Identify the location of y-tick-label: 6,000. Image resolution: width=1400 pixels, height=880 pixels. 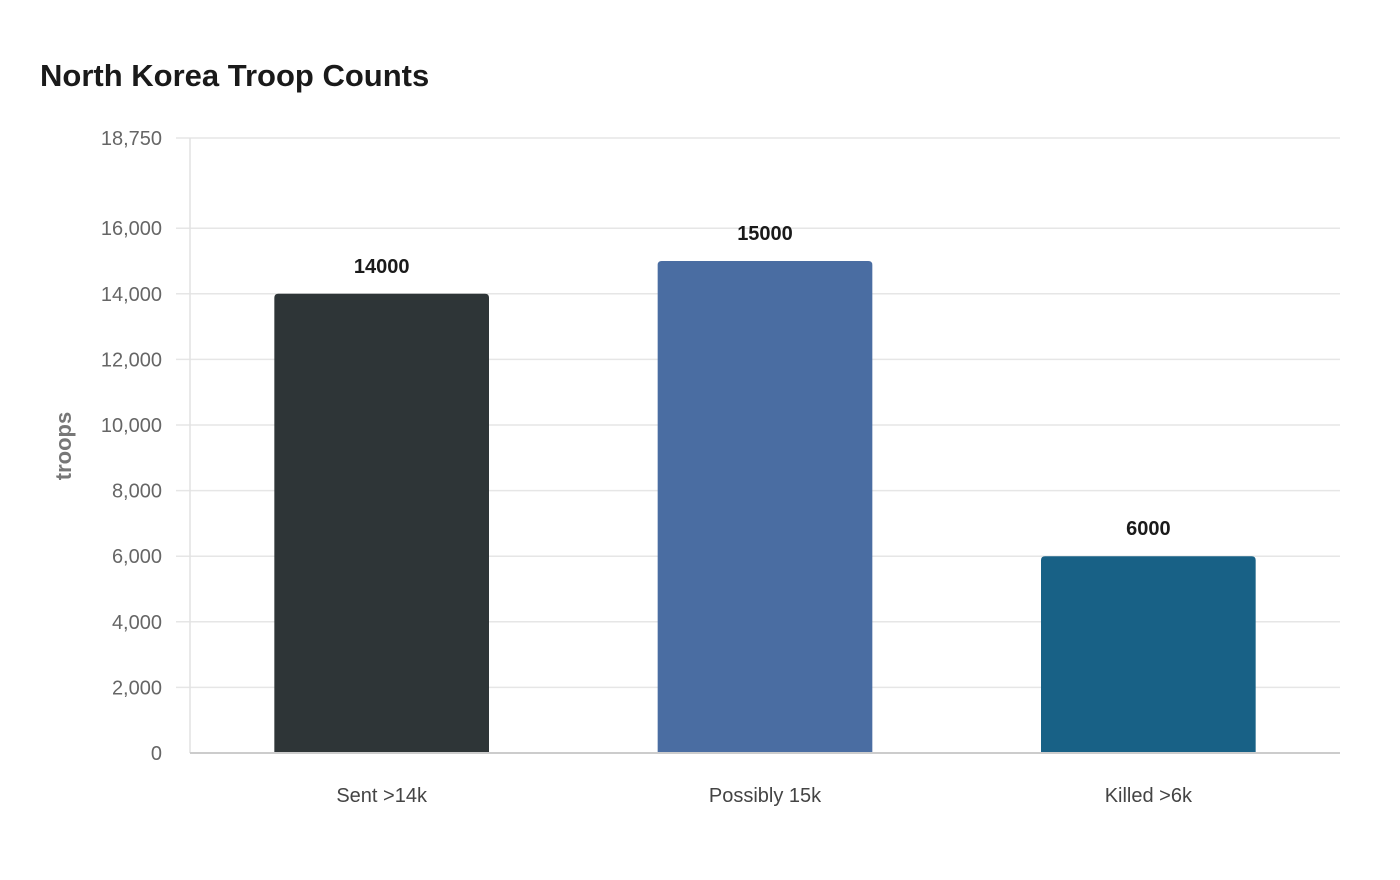
(137, 557).